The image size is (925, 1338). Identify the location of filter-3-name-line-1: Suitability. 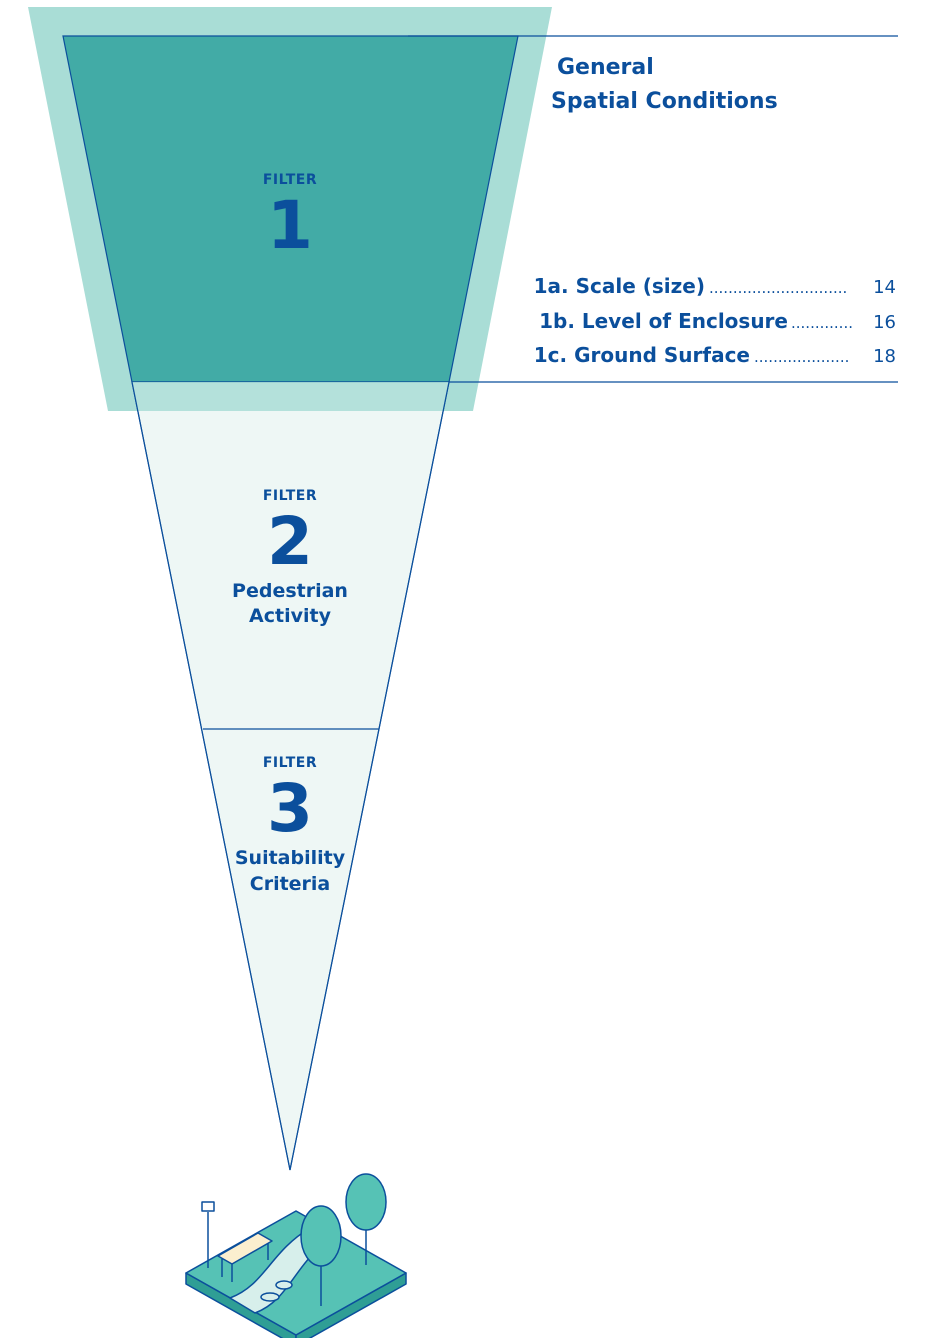
(290, 858).